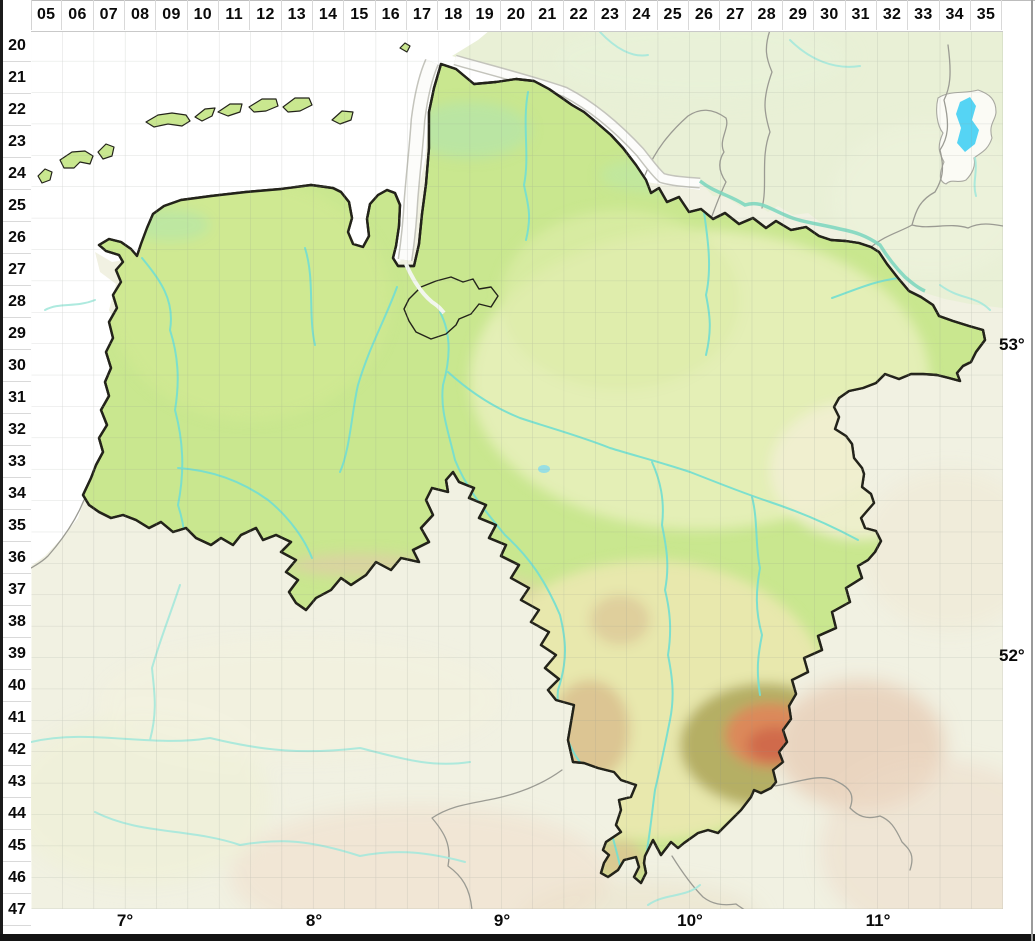 Image resolution: width=1035 pixels, height=941 pixels. I want to click on row-label: 21, so click(17, 78).